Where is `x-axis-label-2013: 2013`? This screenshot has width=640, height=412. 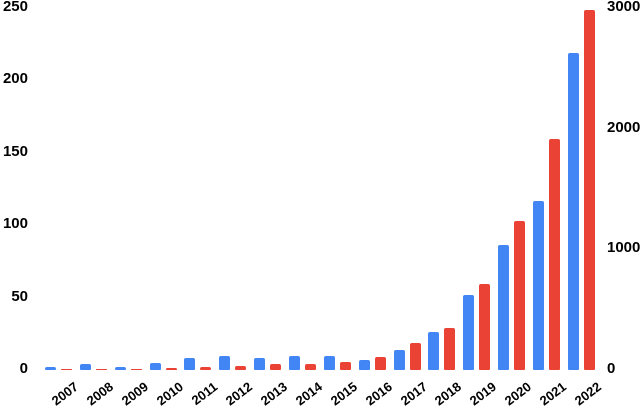 x-axis-label-2013: 2013 is located at coordinates (274, 394).